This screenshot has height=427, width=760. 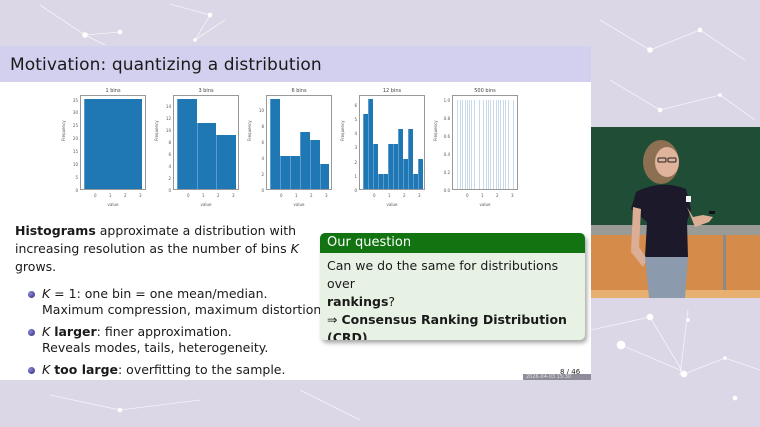 I want to click on timestamp-overlay: 2026-04-03 15:30, so click(x=557, y=377).